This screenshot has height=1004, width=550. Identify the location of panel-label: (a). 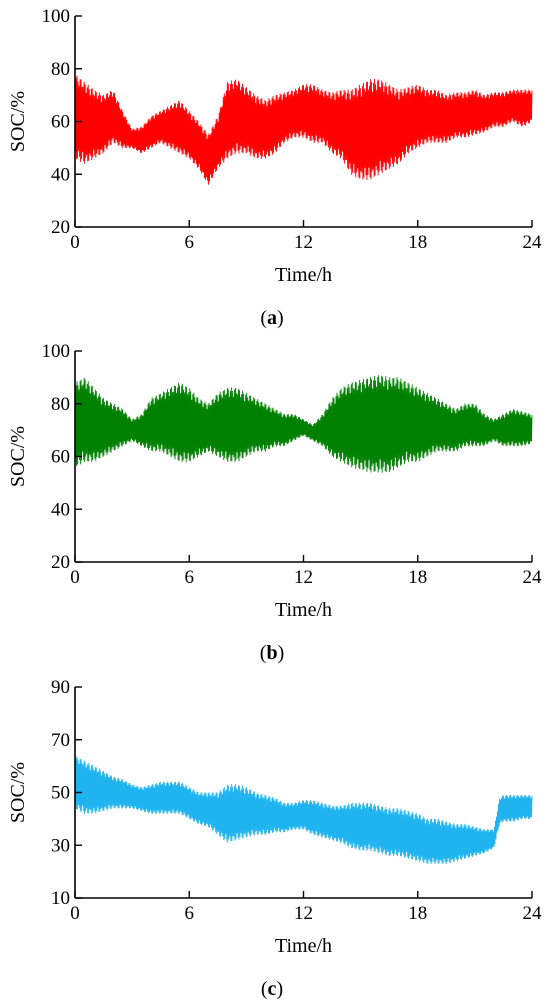
(271, 318).